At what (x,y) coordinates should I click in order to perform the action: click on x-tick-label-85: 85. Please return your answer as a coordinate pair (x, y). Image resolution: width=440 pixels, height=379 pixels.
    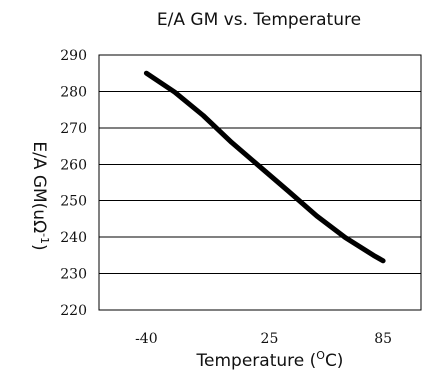
    Looking at the image, I should click on (383, 339).